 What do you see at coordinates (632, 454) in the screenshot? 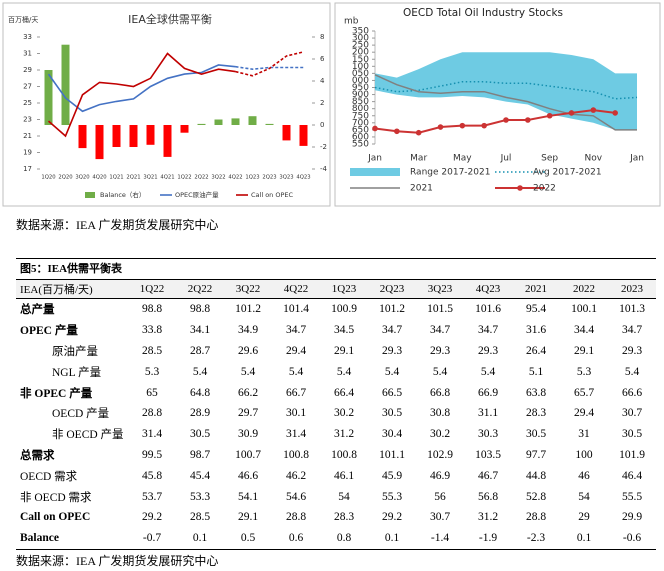
I see `cell: 101.9` at bounding box center [632, 454].